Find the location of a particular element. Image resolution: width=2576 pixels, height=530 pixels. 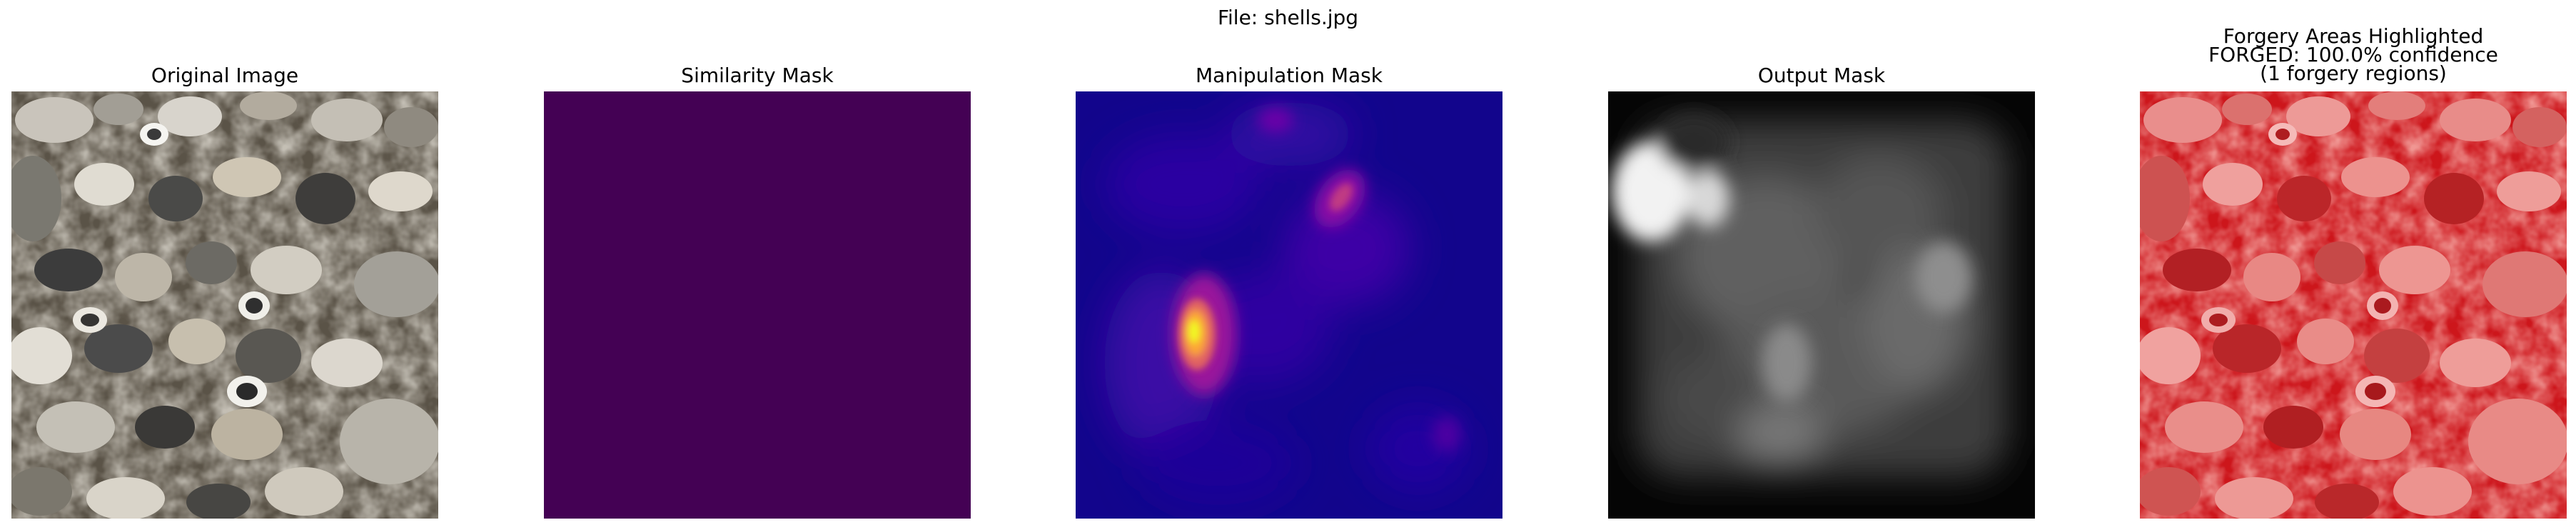

original-image is located at coordinates (224, 305).